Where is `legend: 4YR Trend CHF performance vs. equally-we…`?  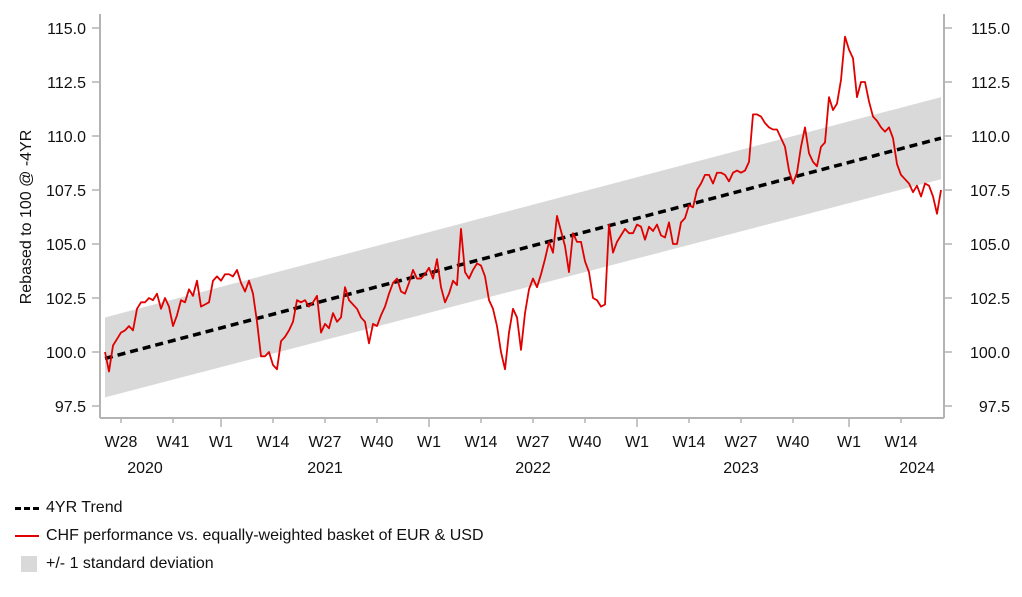
legend: 4YR Trend CHF performance vs. equally-we… is located at coordinates (249, 536).